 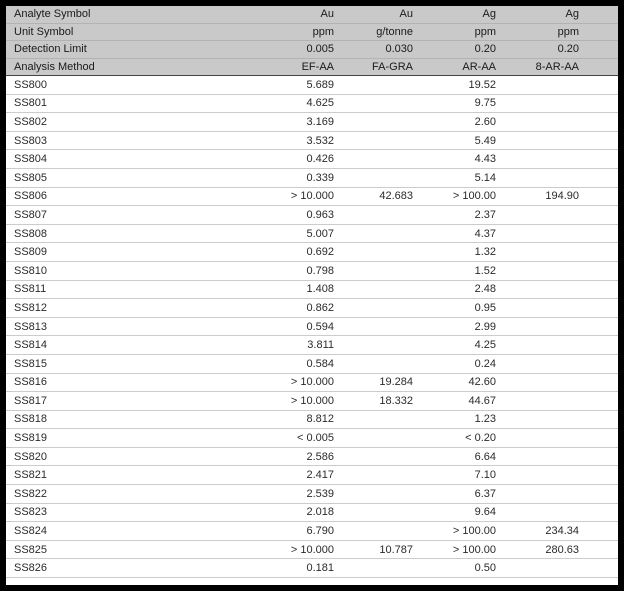 I want to click on table-row: SS803 3.532 5.49, so click(x=312, y=141).